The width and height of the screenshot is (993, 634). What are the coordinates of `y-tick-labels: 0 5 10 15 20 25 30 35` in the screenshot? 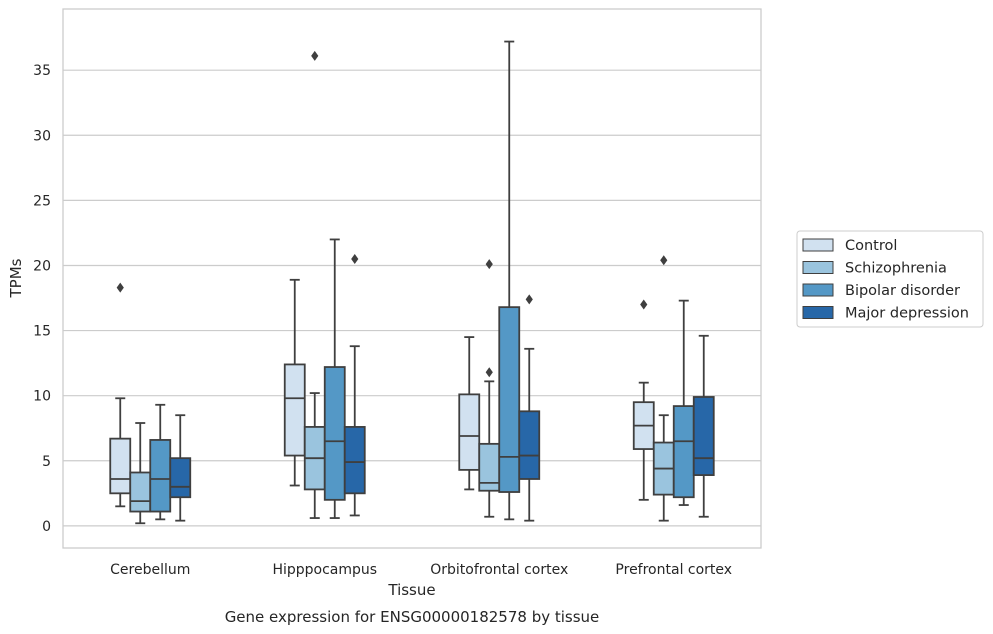 It's located at (42, 299).